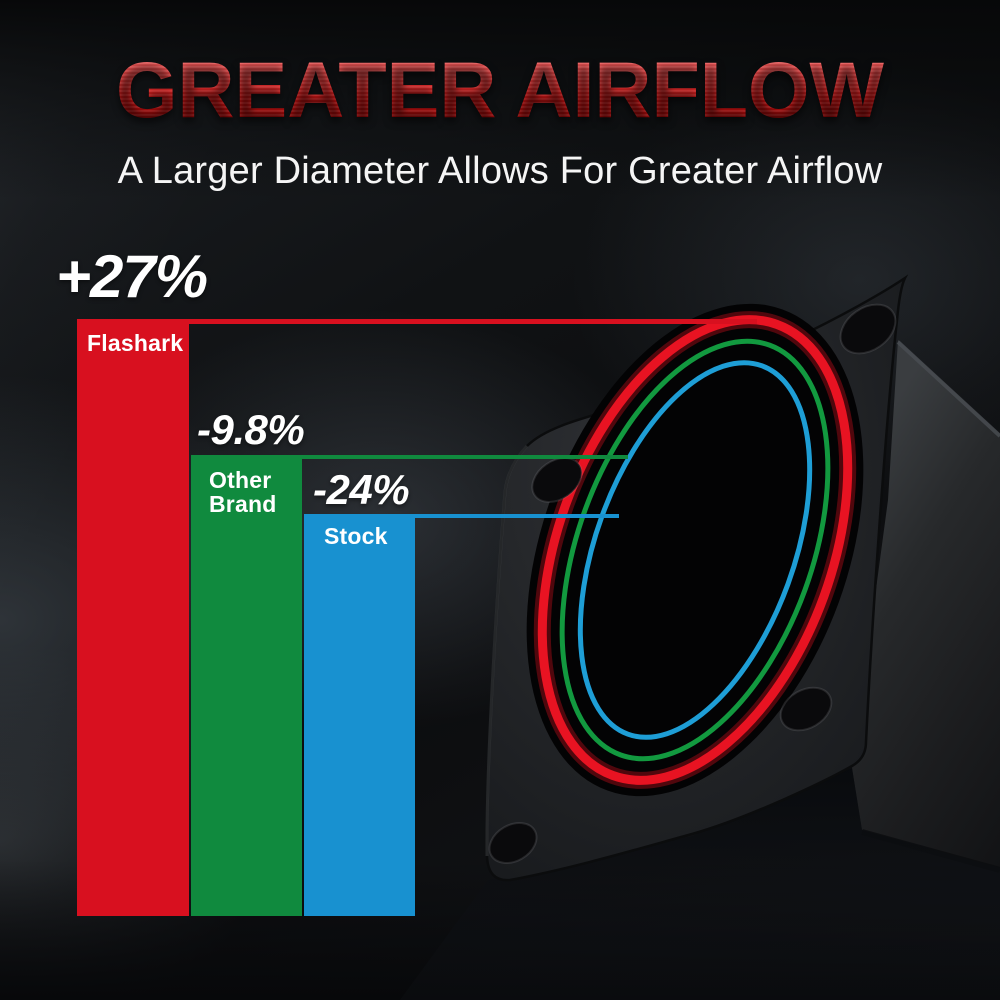  Describe the element at coordinates (132, 276) in the screenshot. I see `value-label-flashark: +27%` at that location.